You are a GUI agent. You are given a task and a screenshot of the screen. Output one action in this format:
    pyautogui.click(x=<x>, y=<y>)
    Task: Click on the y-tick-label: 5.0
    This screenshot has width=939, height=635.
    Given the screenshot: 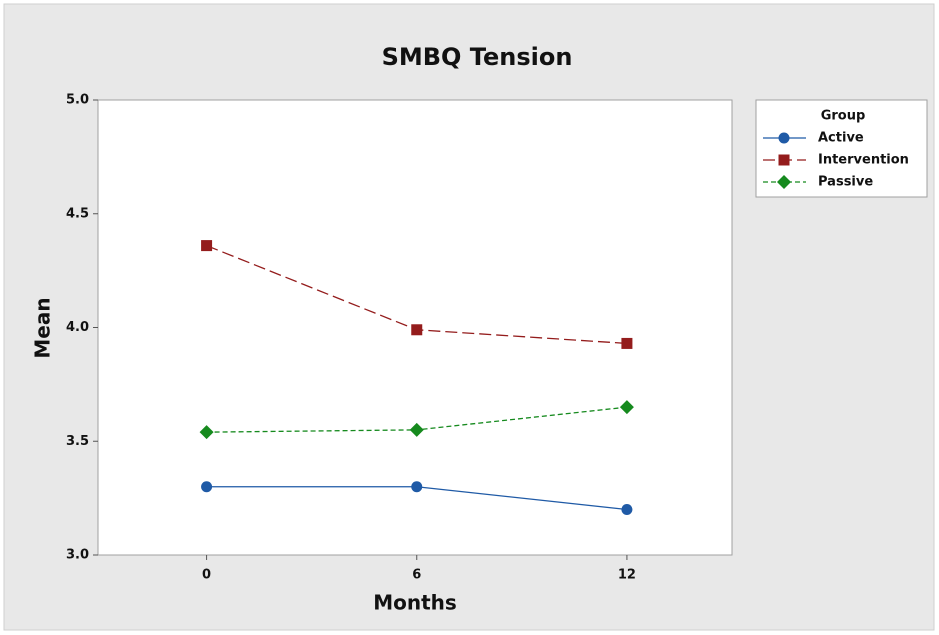 What is the action you would take?
    pyautogui.click(x=77, y=100)
    